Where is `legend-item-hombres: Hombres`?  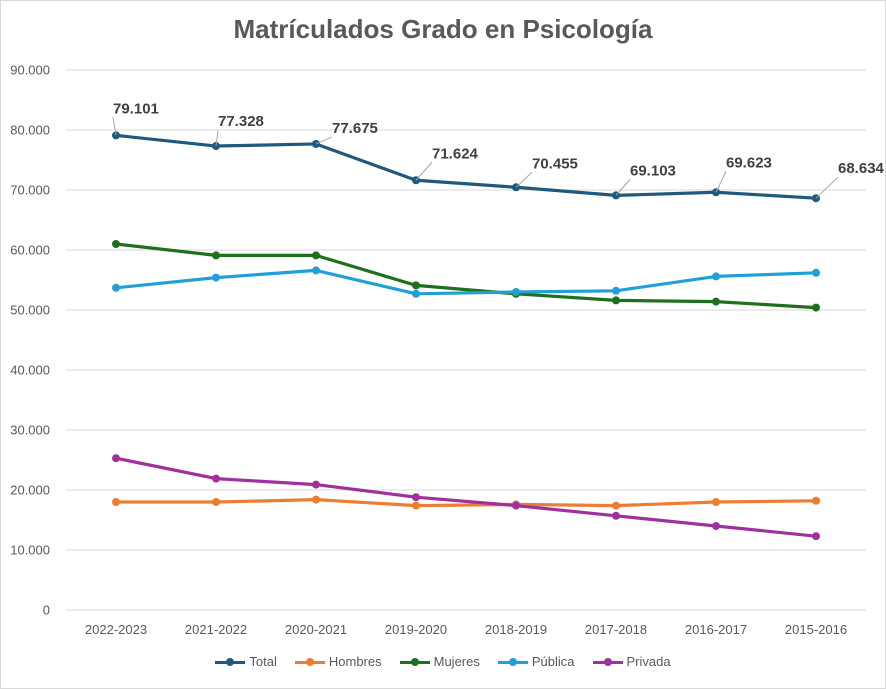
legend-item-hombres: Hombres is located at coordinates (338, 661).